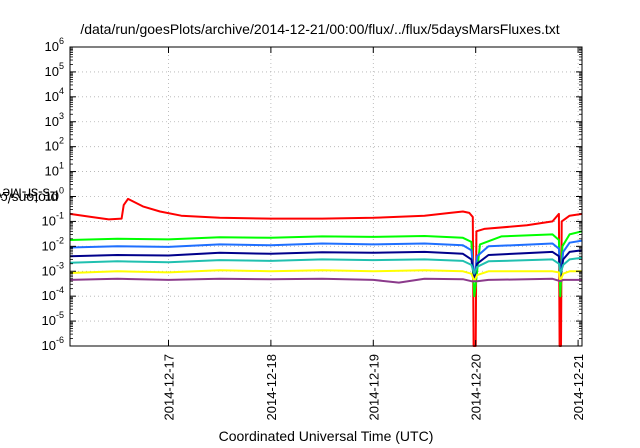  What do you see at coordinates (271, 387) in the screenshot?
I see `x-tick-label: 2014-12-18` at bounding box center [271, 387].